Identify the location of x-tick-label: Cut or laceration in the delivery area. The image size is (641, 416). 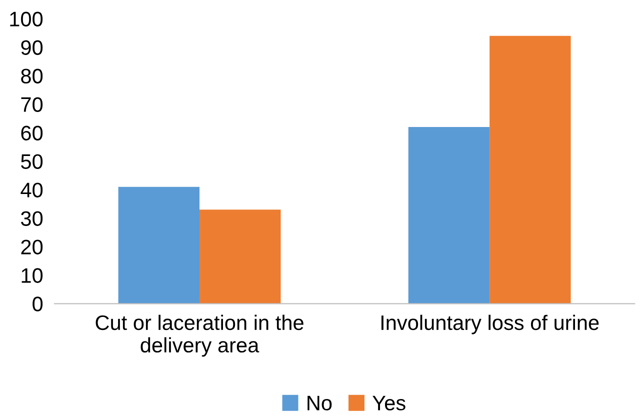
(200, 335).